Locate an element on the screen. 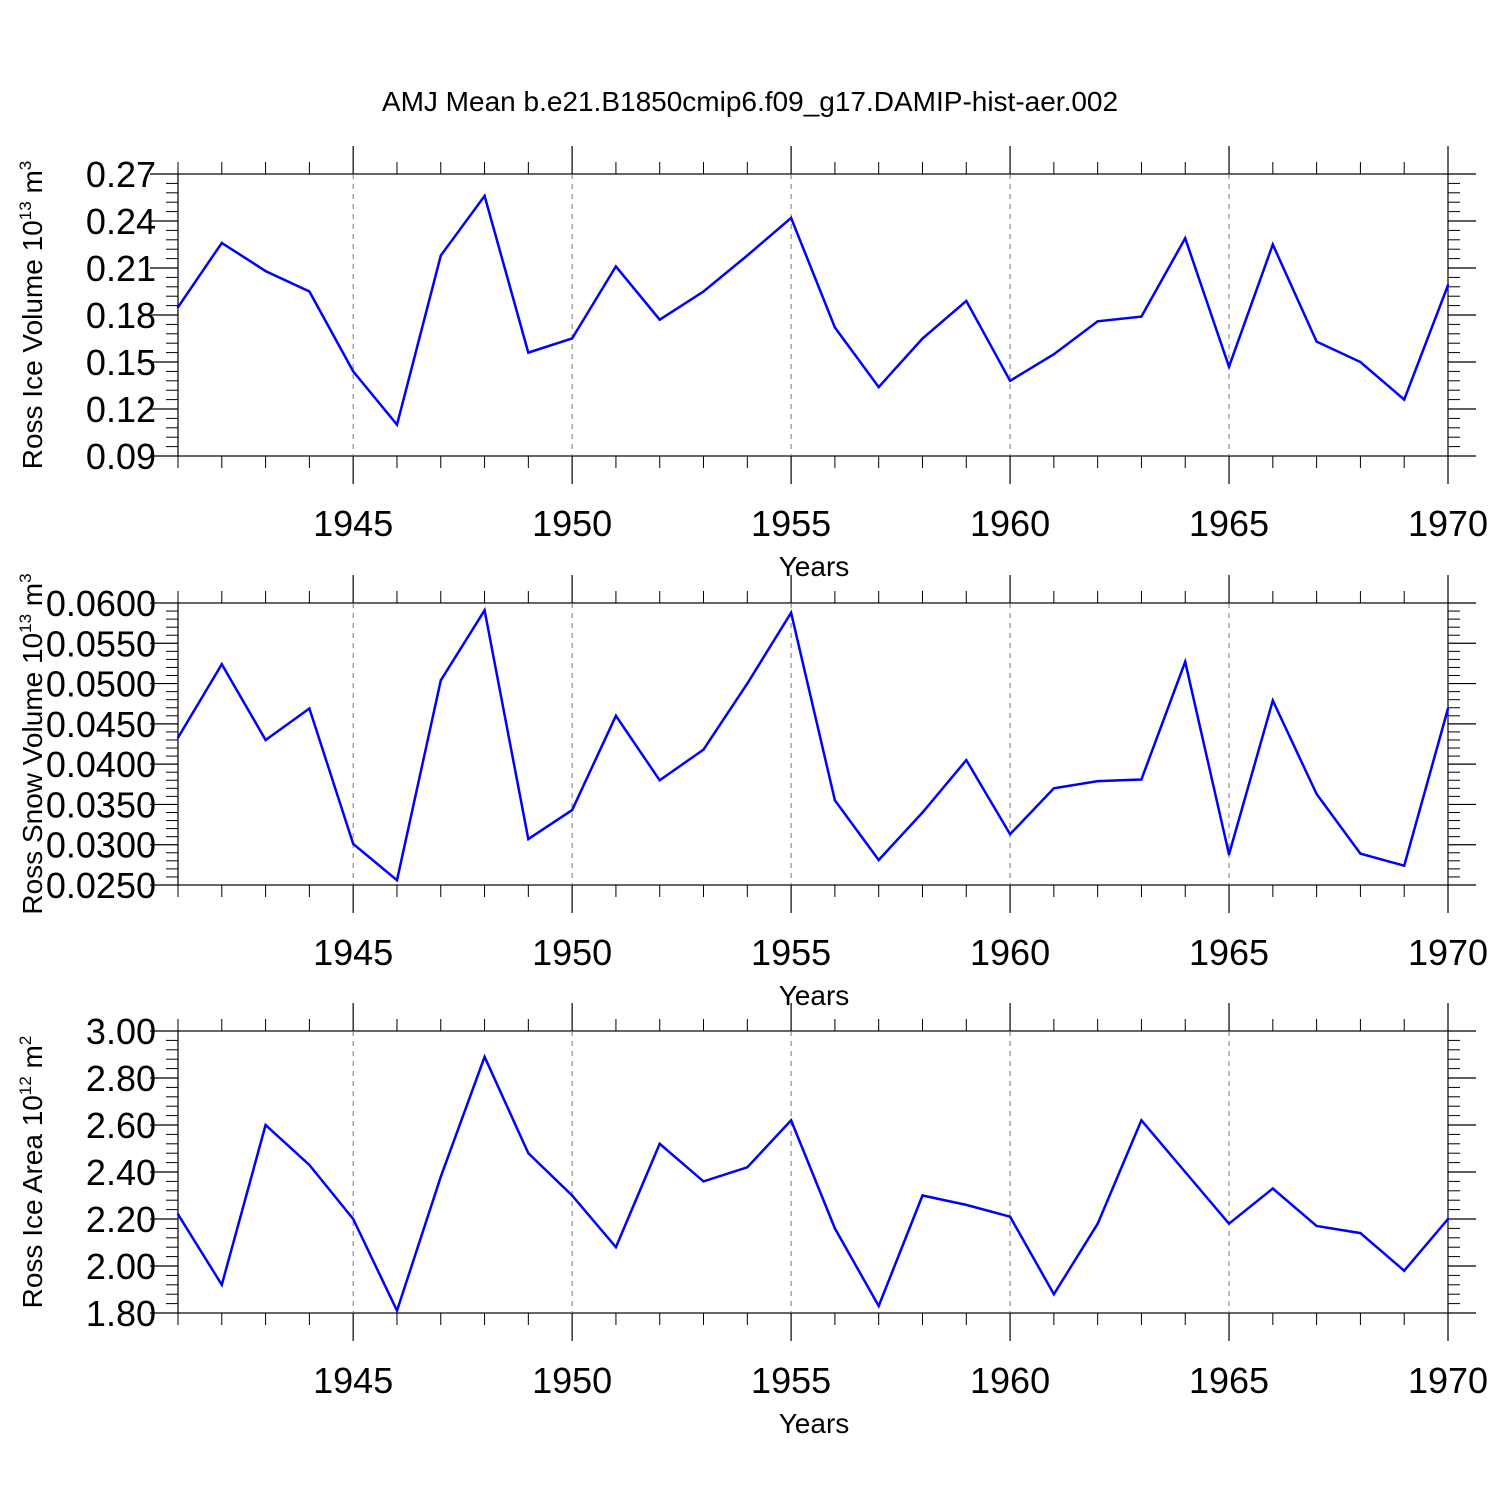  y-tick-label: 3.00 is located at coordinates (121, 1031).